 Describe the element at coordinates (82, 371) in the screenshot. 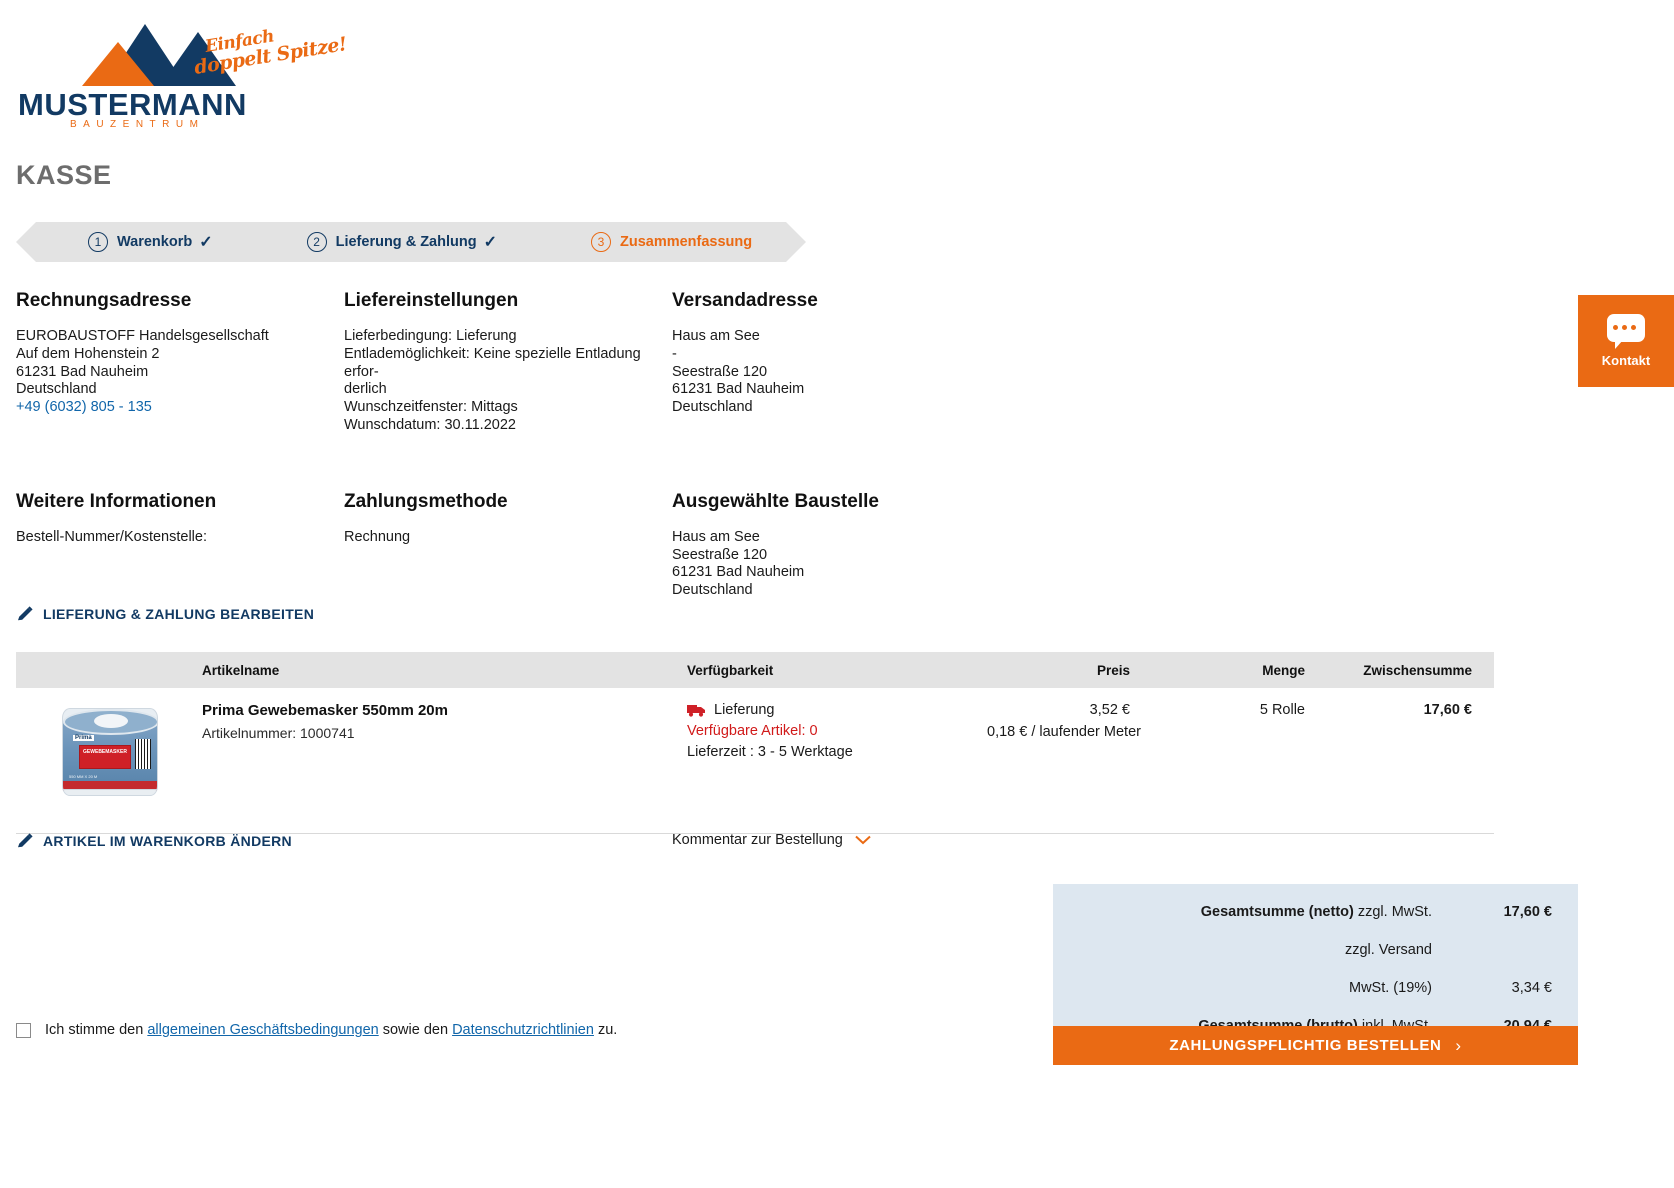

I see `billing-city: 61231 Bad Nauheim` at that location.